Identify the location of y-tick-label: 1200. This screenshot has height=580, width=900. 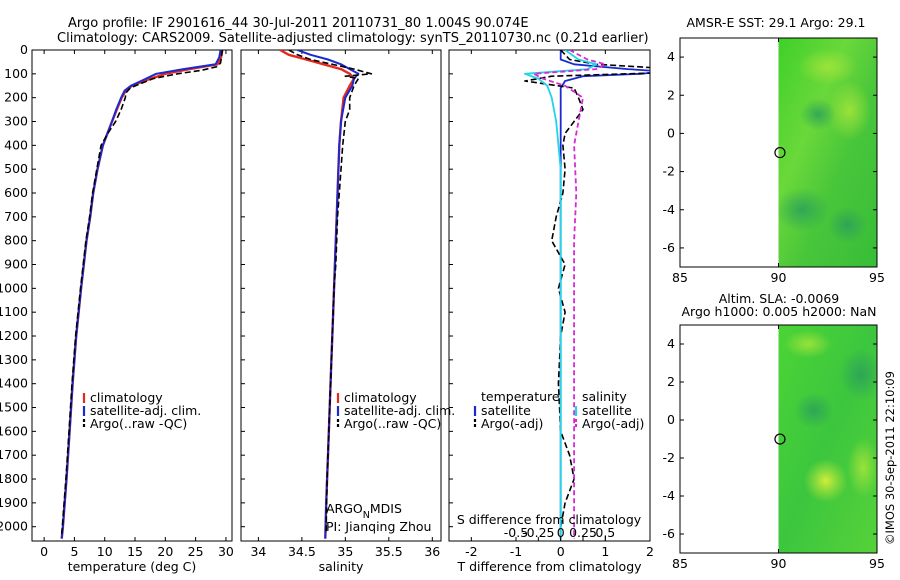
(14, 335).